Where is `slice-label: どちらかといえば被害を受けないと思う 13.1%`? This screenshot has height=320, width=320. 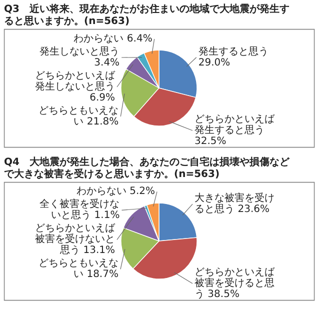 slice-label: どちらかといえば被害を受けないと思う 13.1% is located at coordinates (75, 239).